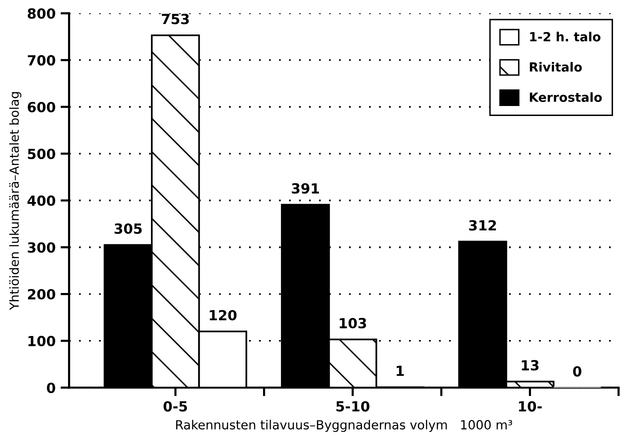 The image size is (628, 443). What do you see at coordinates (176, 406) in the screenshot?
I see `x-tick-label: 0-5` at bounding box center [176, 406].